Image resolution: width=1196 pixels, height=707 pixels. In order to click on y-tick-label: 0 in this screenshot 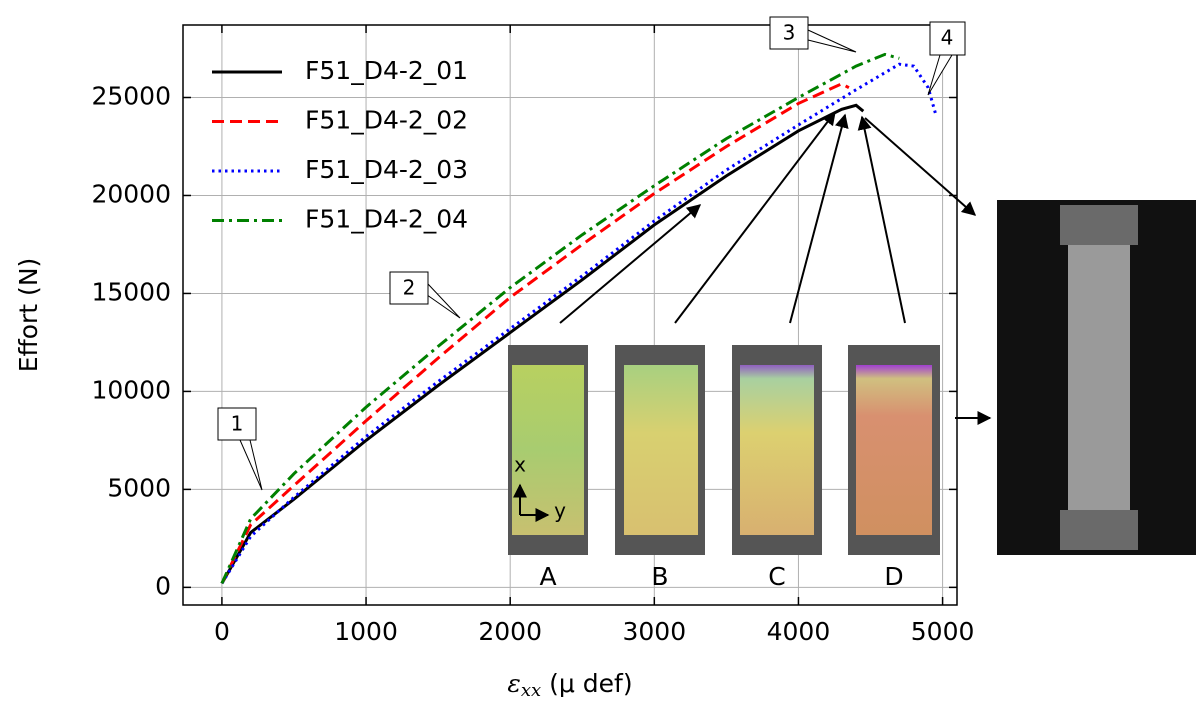, I will do `click(163, 585)`.